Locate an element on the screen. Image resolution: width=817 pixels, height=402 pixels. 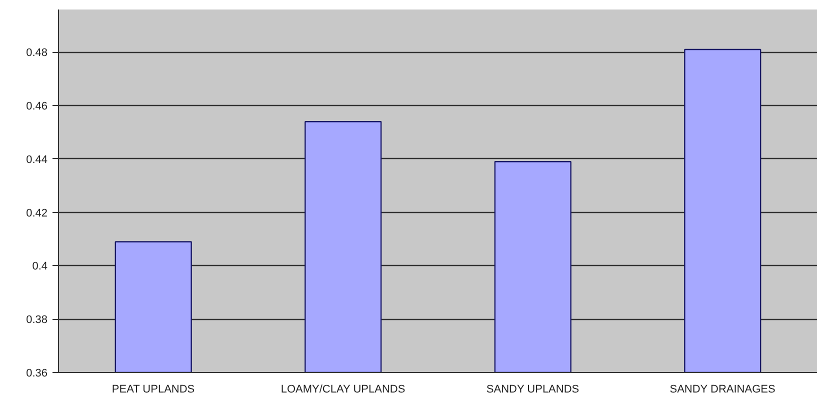
y-tick-label: 0.46 is located at coordinates (37, 106).